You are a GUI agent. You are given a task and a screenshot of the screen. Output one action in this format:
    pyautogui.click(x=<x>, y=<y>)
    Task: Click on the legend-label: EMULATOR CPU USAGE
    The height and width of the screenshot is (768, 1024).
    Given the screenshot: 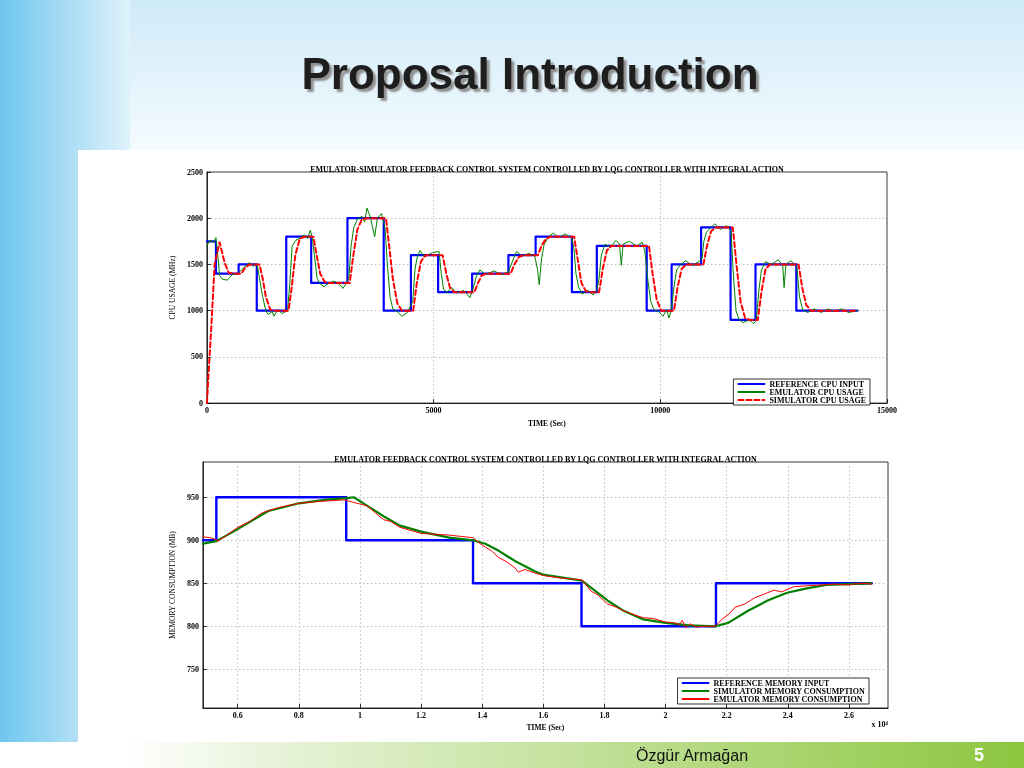 What is the action you would take?
    pyautogui.click(x=816, y=392)
    